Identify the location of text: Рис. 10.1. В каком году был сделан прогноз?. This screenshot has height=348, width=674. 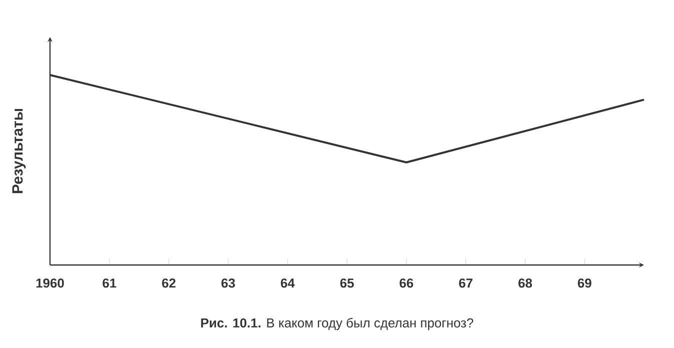
(337, 324).